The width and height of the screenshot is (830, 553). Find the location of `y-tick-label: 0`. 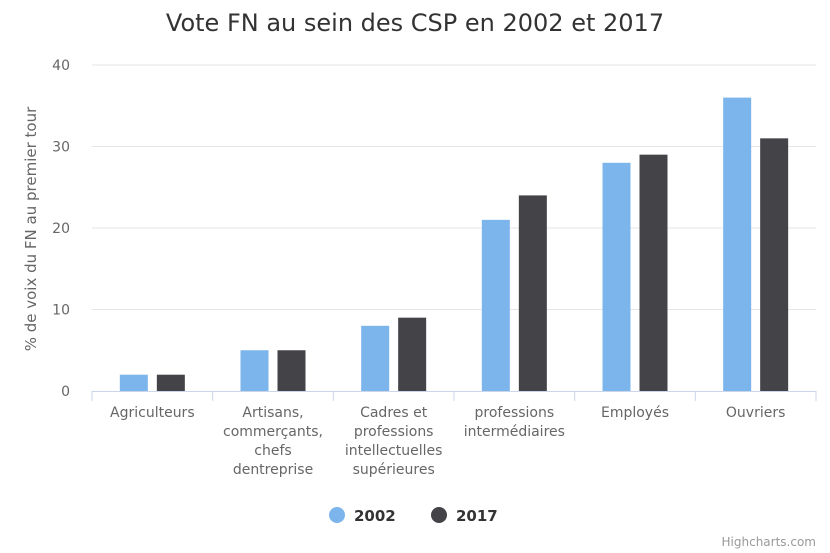

y-tick-label: 0 is located at coordinates (65, 392).